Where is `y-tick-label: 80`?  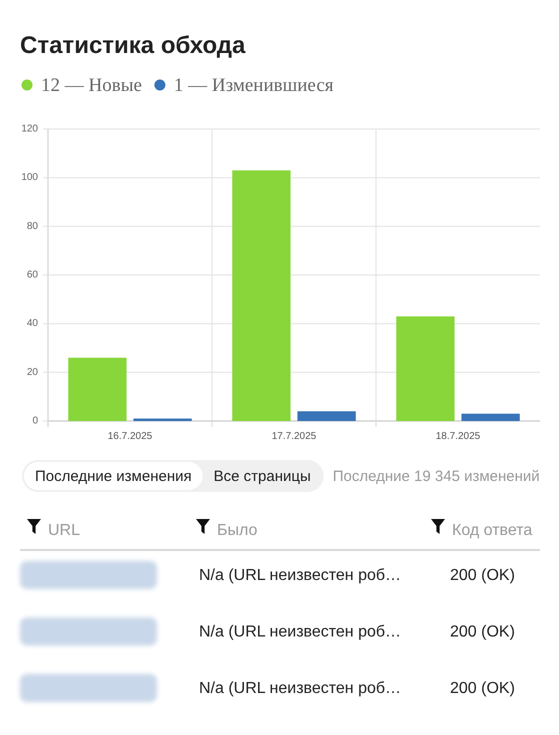
y-tick-label: 80 is located at coordinates (32, 226).